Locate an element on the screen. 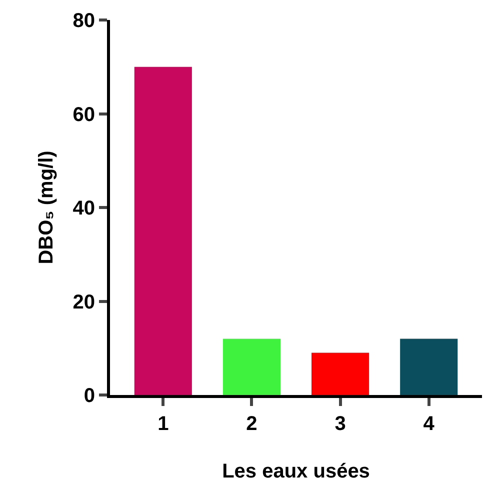 The image size is (502, 500). y-tick-label: 40 is located at coordinates (83, 209).